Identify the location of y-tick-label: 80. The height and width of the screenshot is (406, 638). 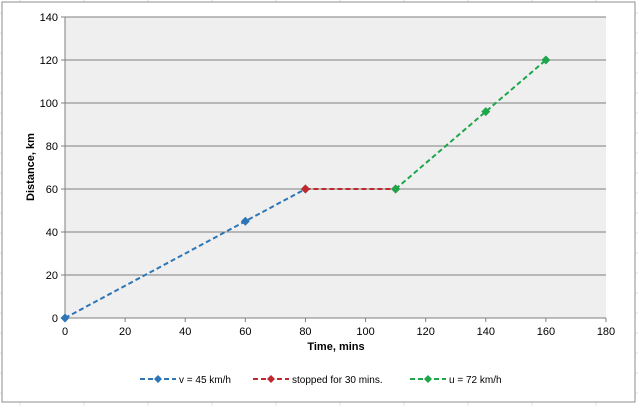
(52, 147).